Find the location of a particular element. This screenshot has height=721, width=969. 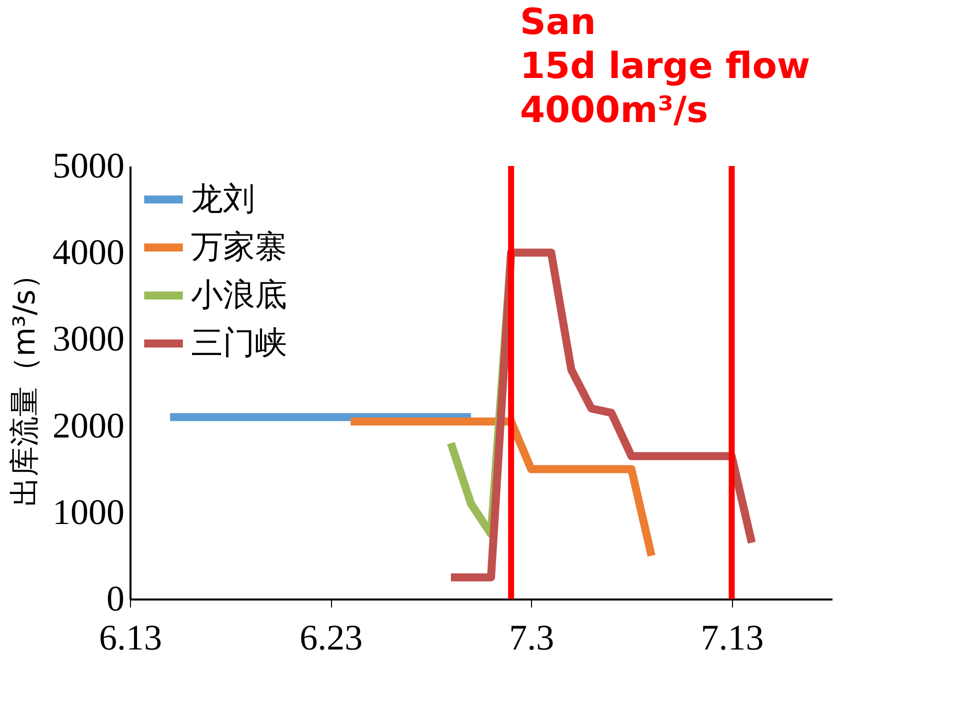

x-tick-label: 7.3 is located at coordinates (531, 638).